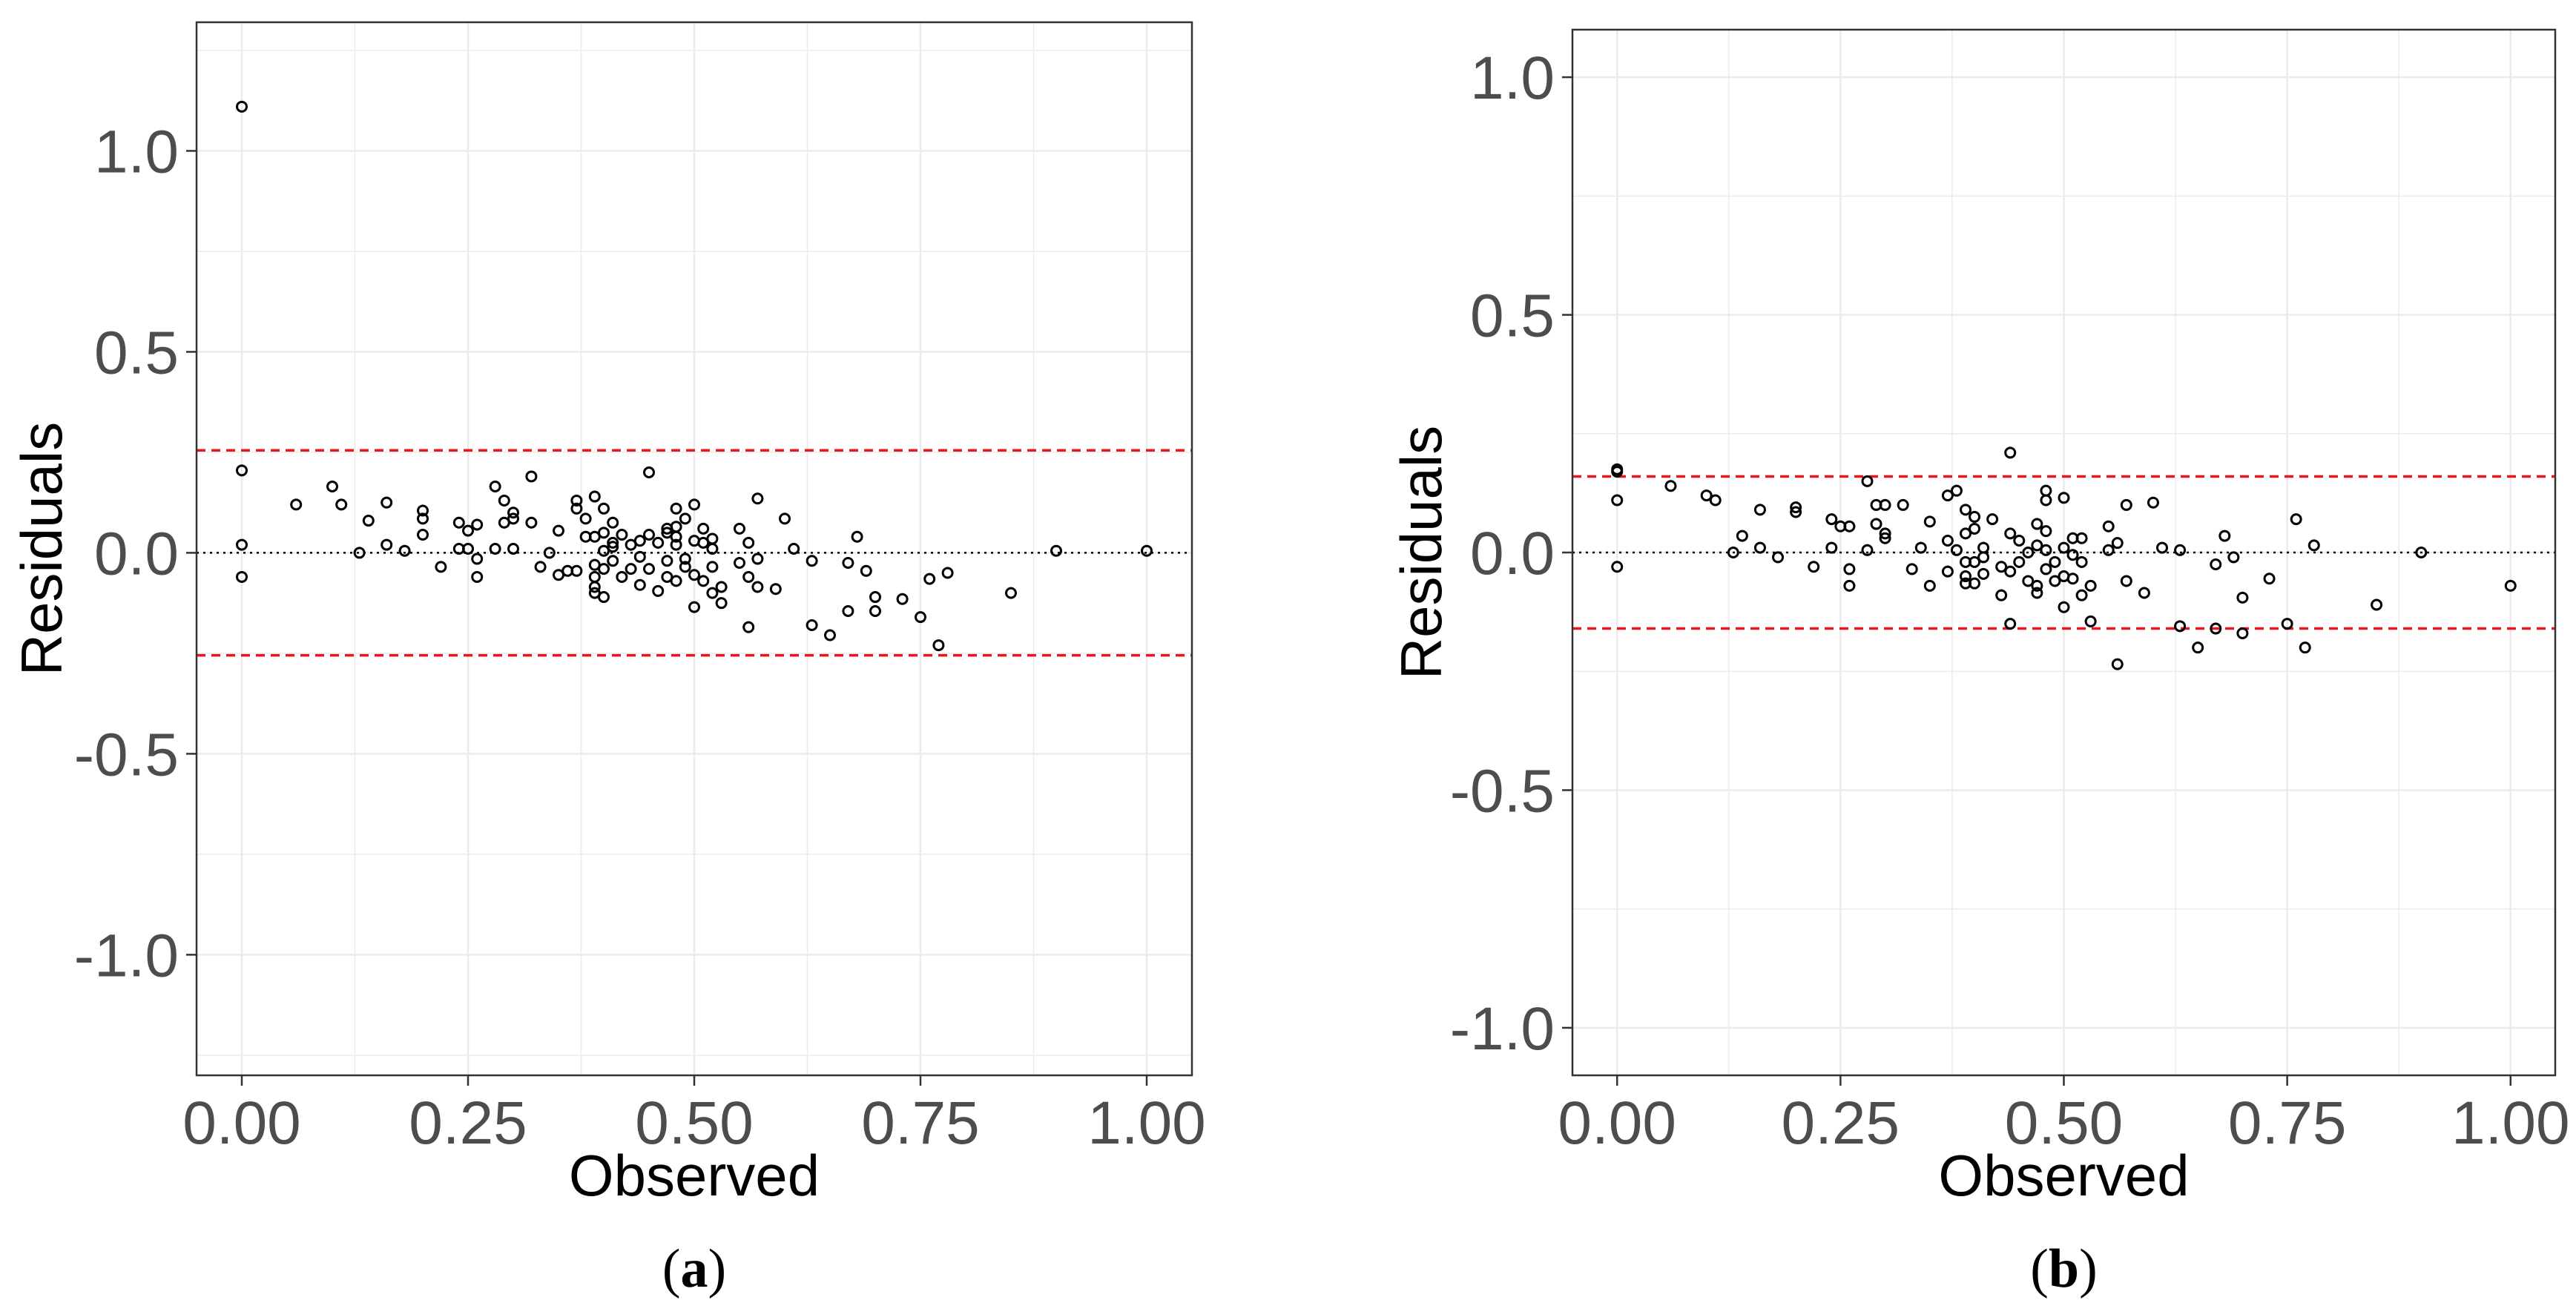 This screenshot has width=2576, height=1303. What do you see at coordinates (671, 1269) in the screenshot?
I see `panel-label-open-paren: (` at bounding box center [671, 1269].